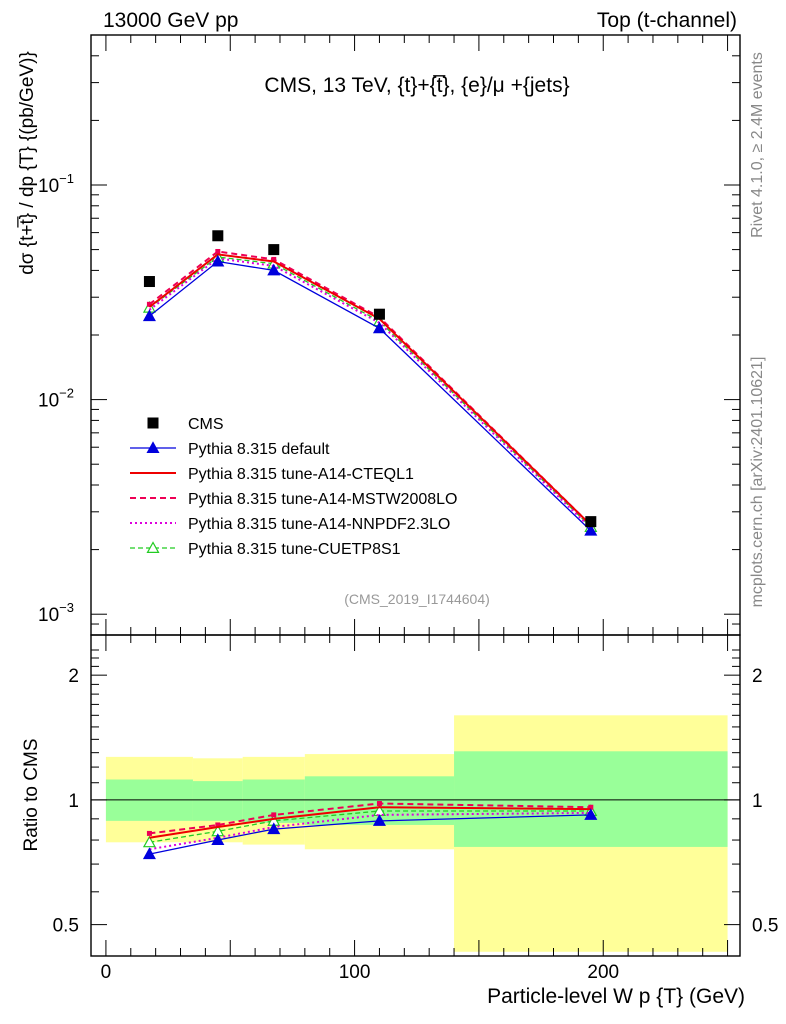 The image size is (786, 1024). What do you see at coordinates (170, 20) in the screenshot?
I see `header-left: 13000 GeV pp` at bounding box center [170, 20].